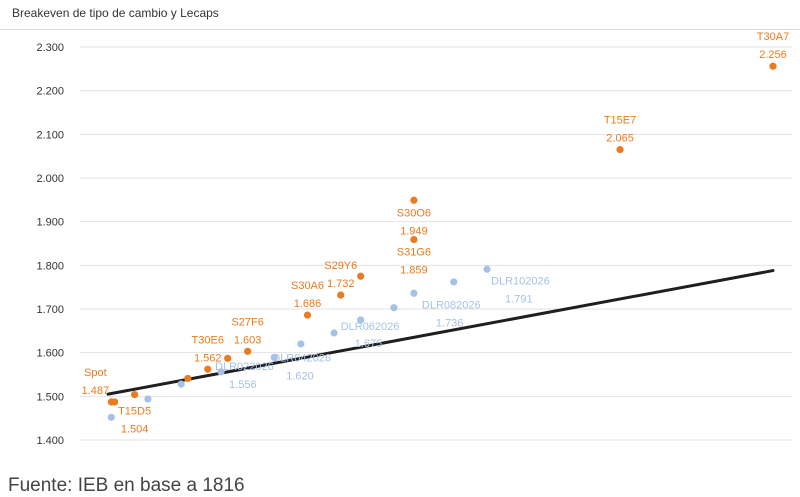  Describe the element at coordinates (414, 271) in the screenshot. I see `lecap-value-label: 1.859` at that location.